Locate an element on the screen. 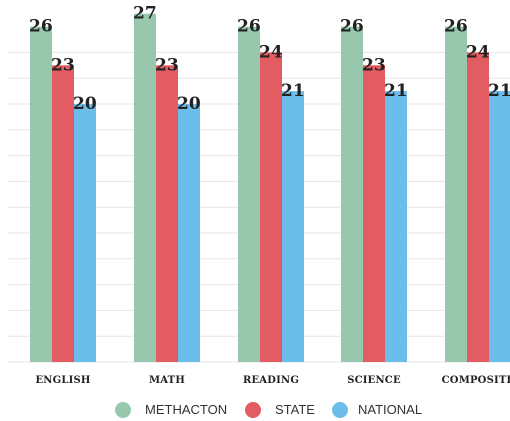 This screenshot has height=421, width=510. category-label-science: SCIENCE is located at coordinates (374, 380).